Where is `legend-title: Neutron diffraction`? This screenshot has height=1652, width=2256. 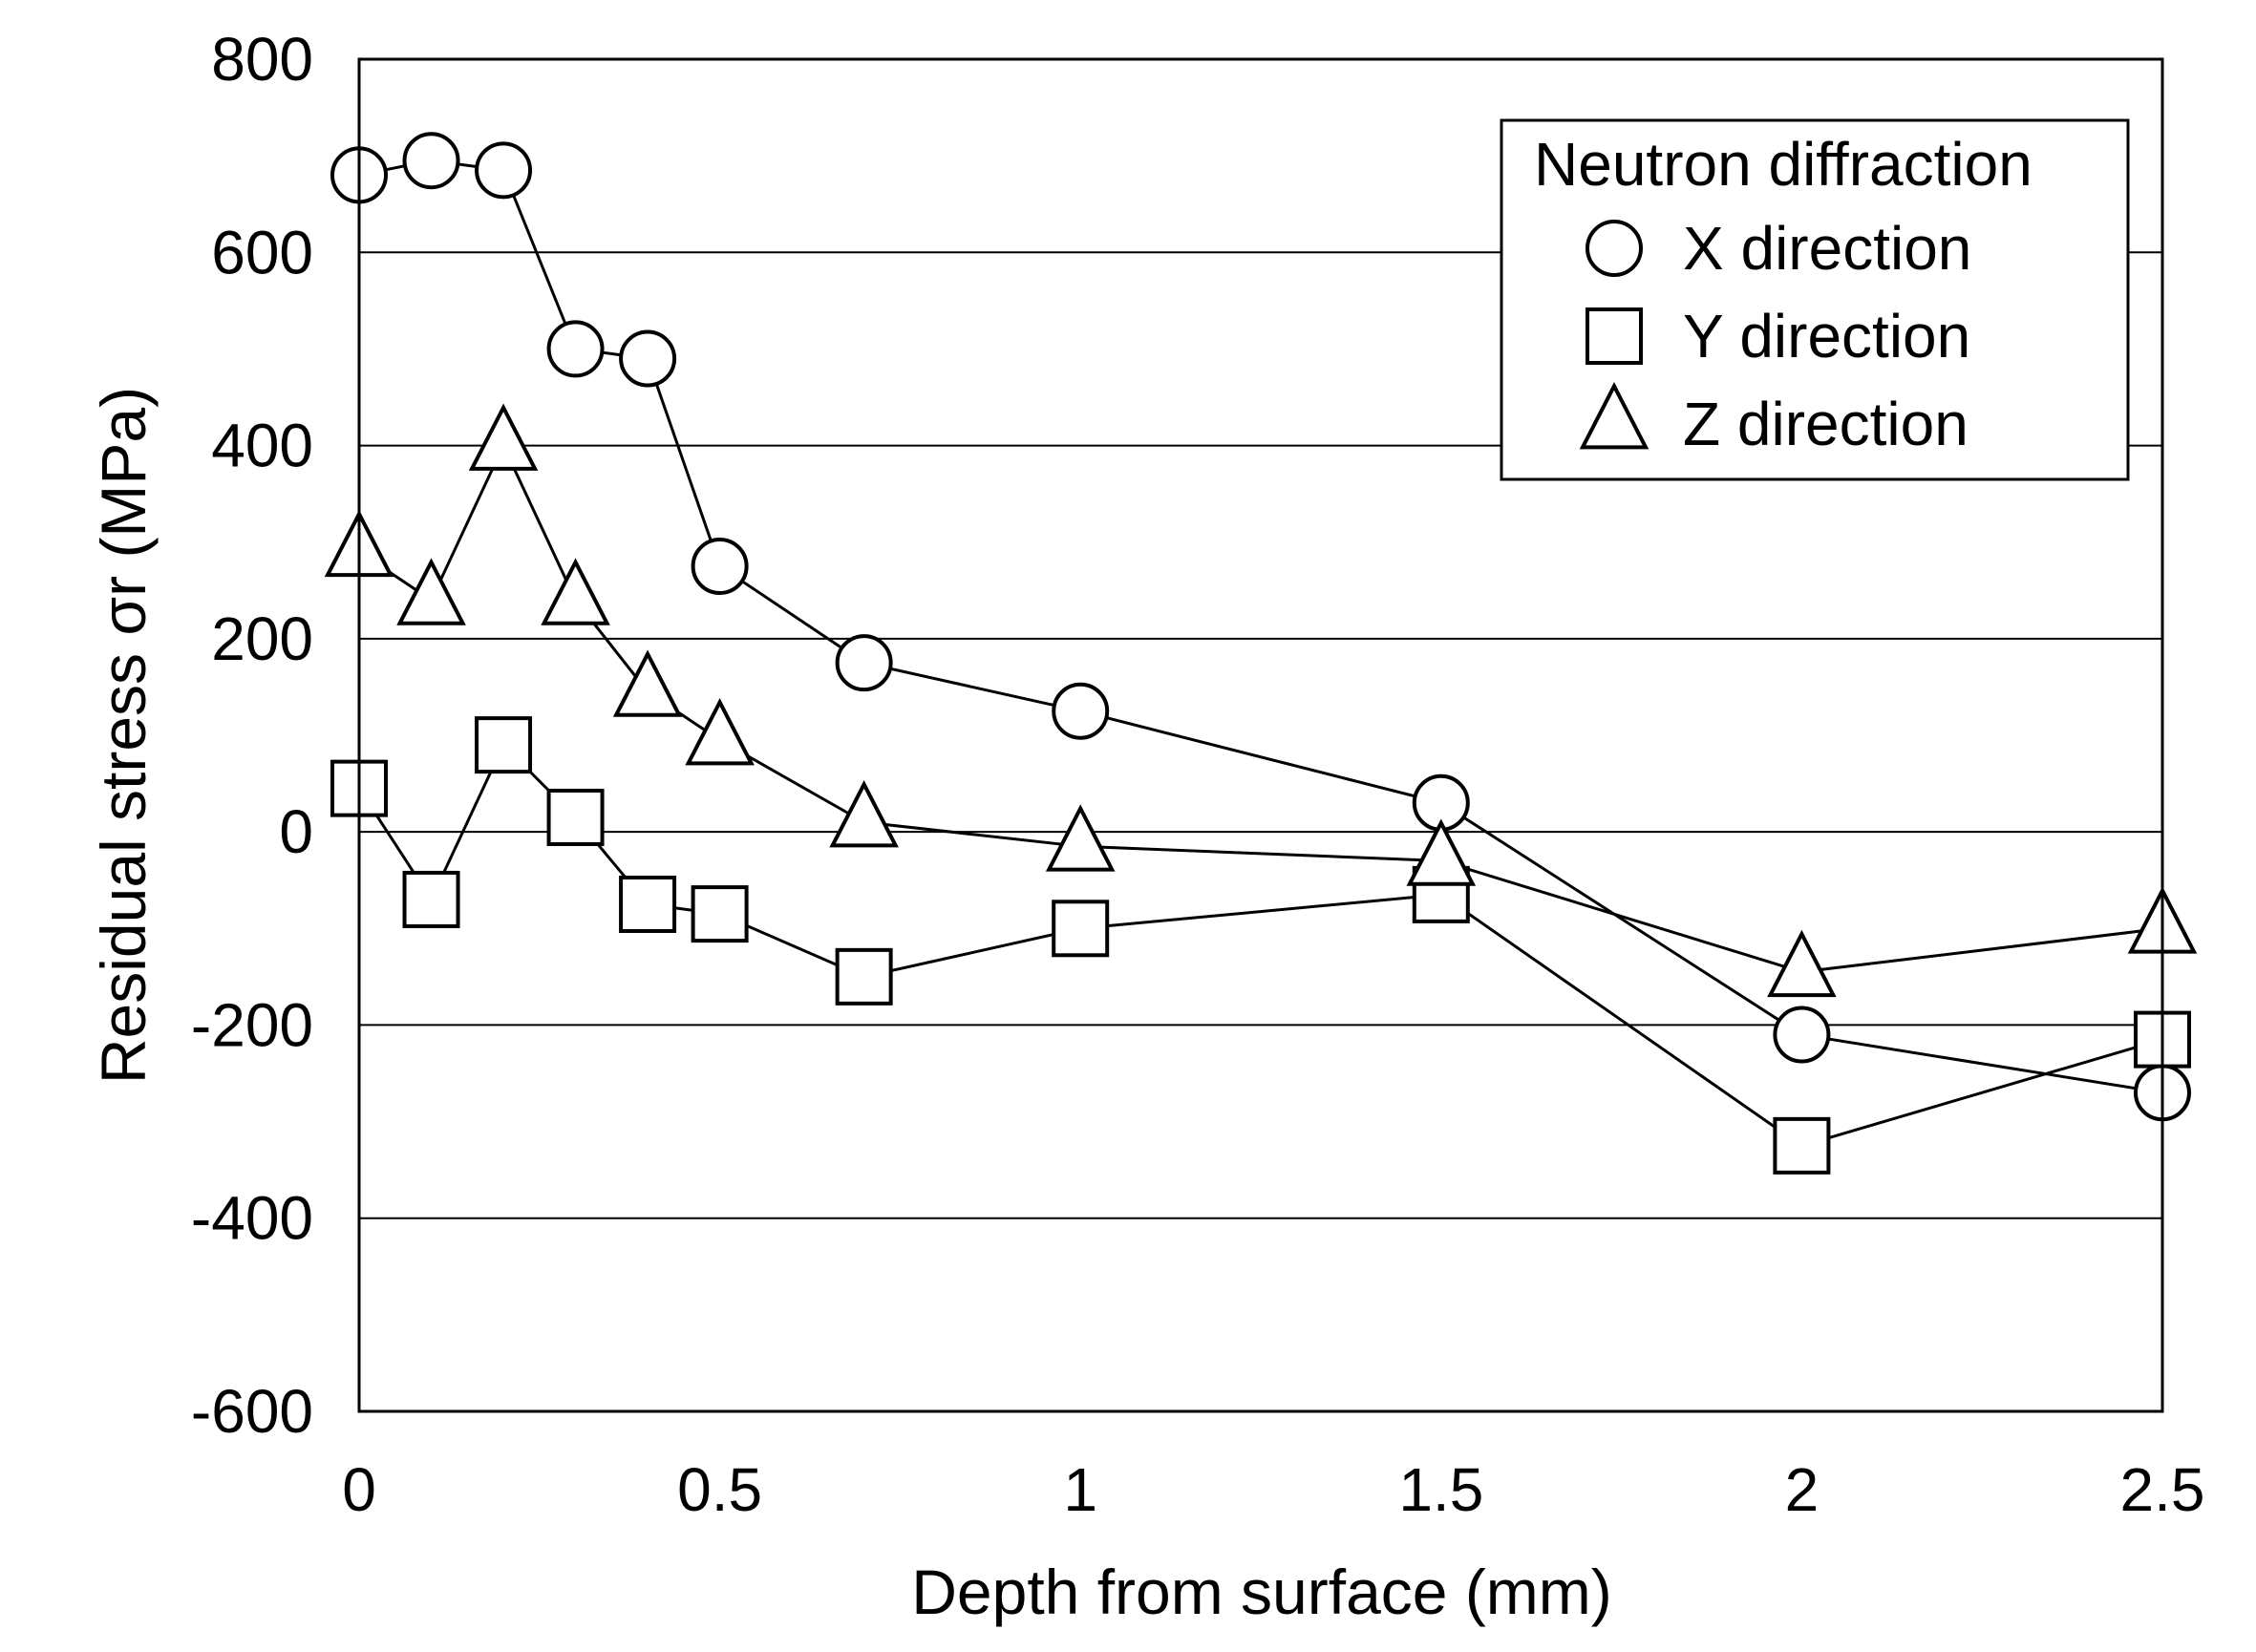
legend-title: Neutron diffraction is located at coordinates (1783, 164).